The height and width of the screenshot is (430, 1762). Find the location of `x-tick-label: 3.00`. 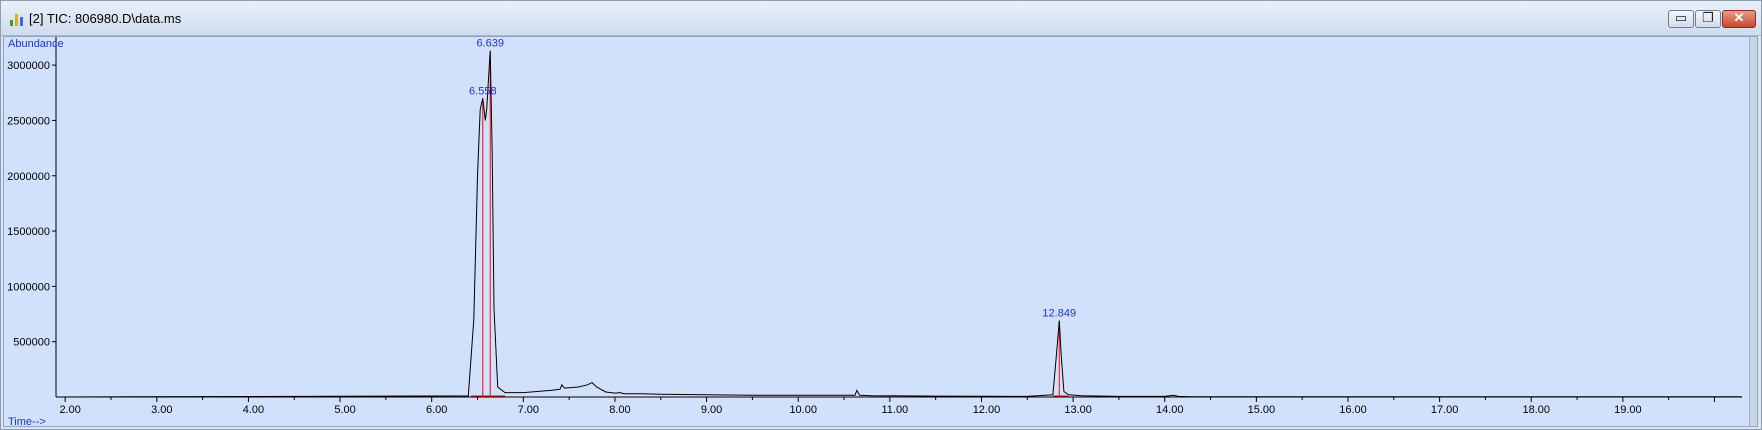

x-tick-label: 3.00 is located at coordinates (161, 410).